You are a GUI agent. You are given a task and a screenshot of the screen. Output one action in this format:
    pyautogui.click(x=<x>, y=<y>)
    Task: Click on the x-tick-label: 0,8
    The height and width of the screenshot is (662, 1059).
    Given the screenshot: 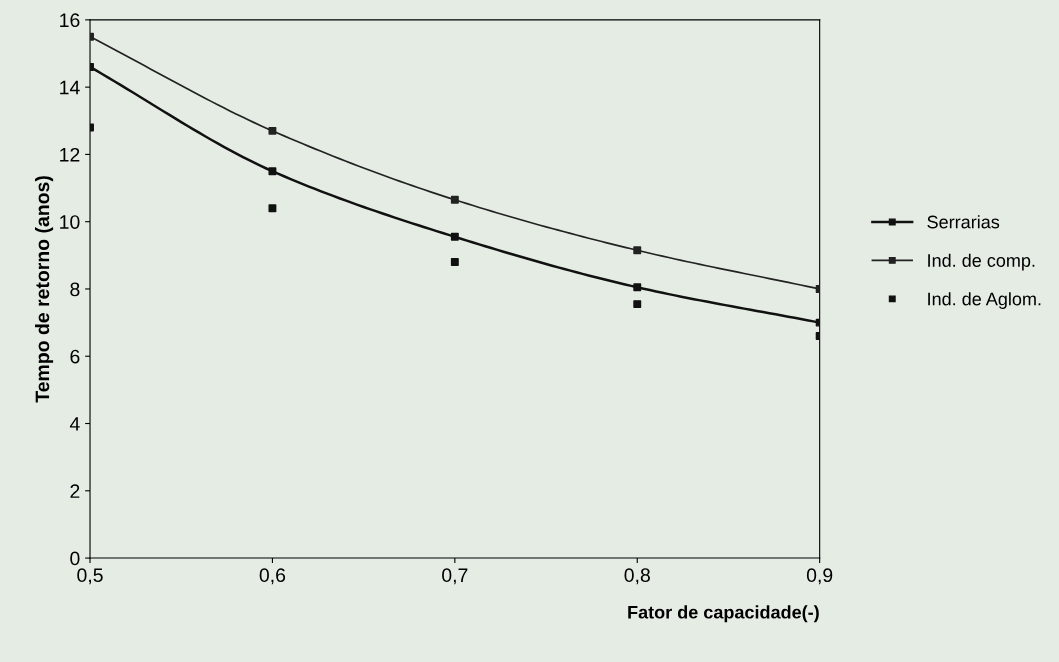 What is the action you would take?
    pyautogui.click(x=637, y=576)
    